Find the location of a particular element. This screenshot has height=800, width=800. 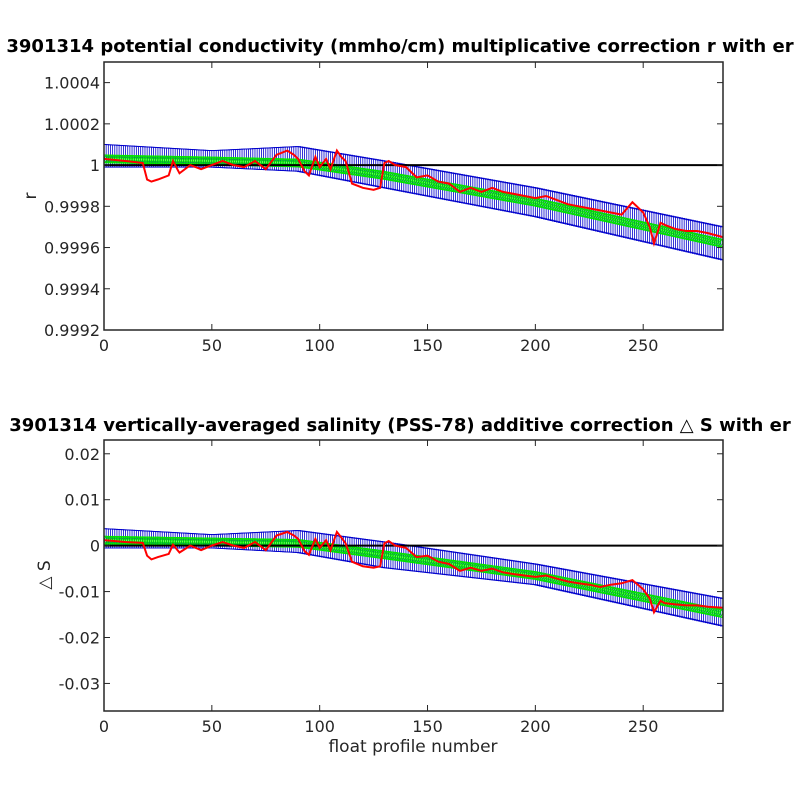

y-tick-label: 0.9992 is located at coordinates (72, 330).